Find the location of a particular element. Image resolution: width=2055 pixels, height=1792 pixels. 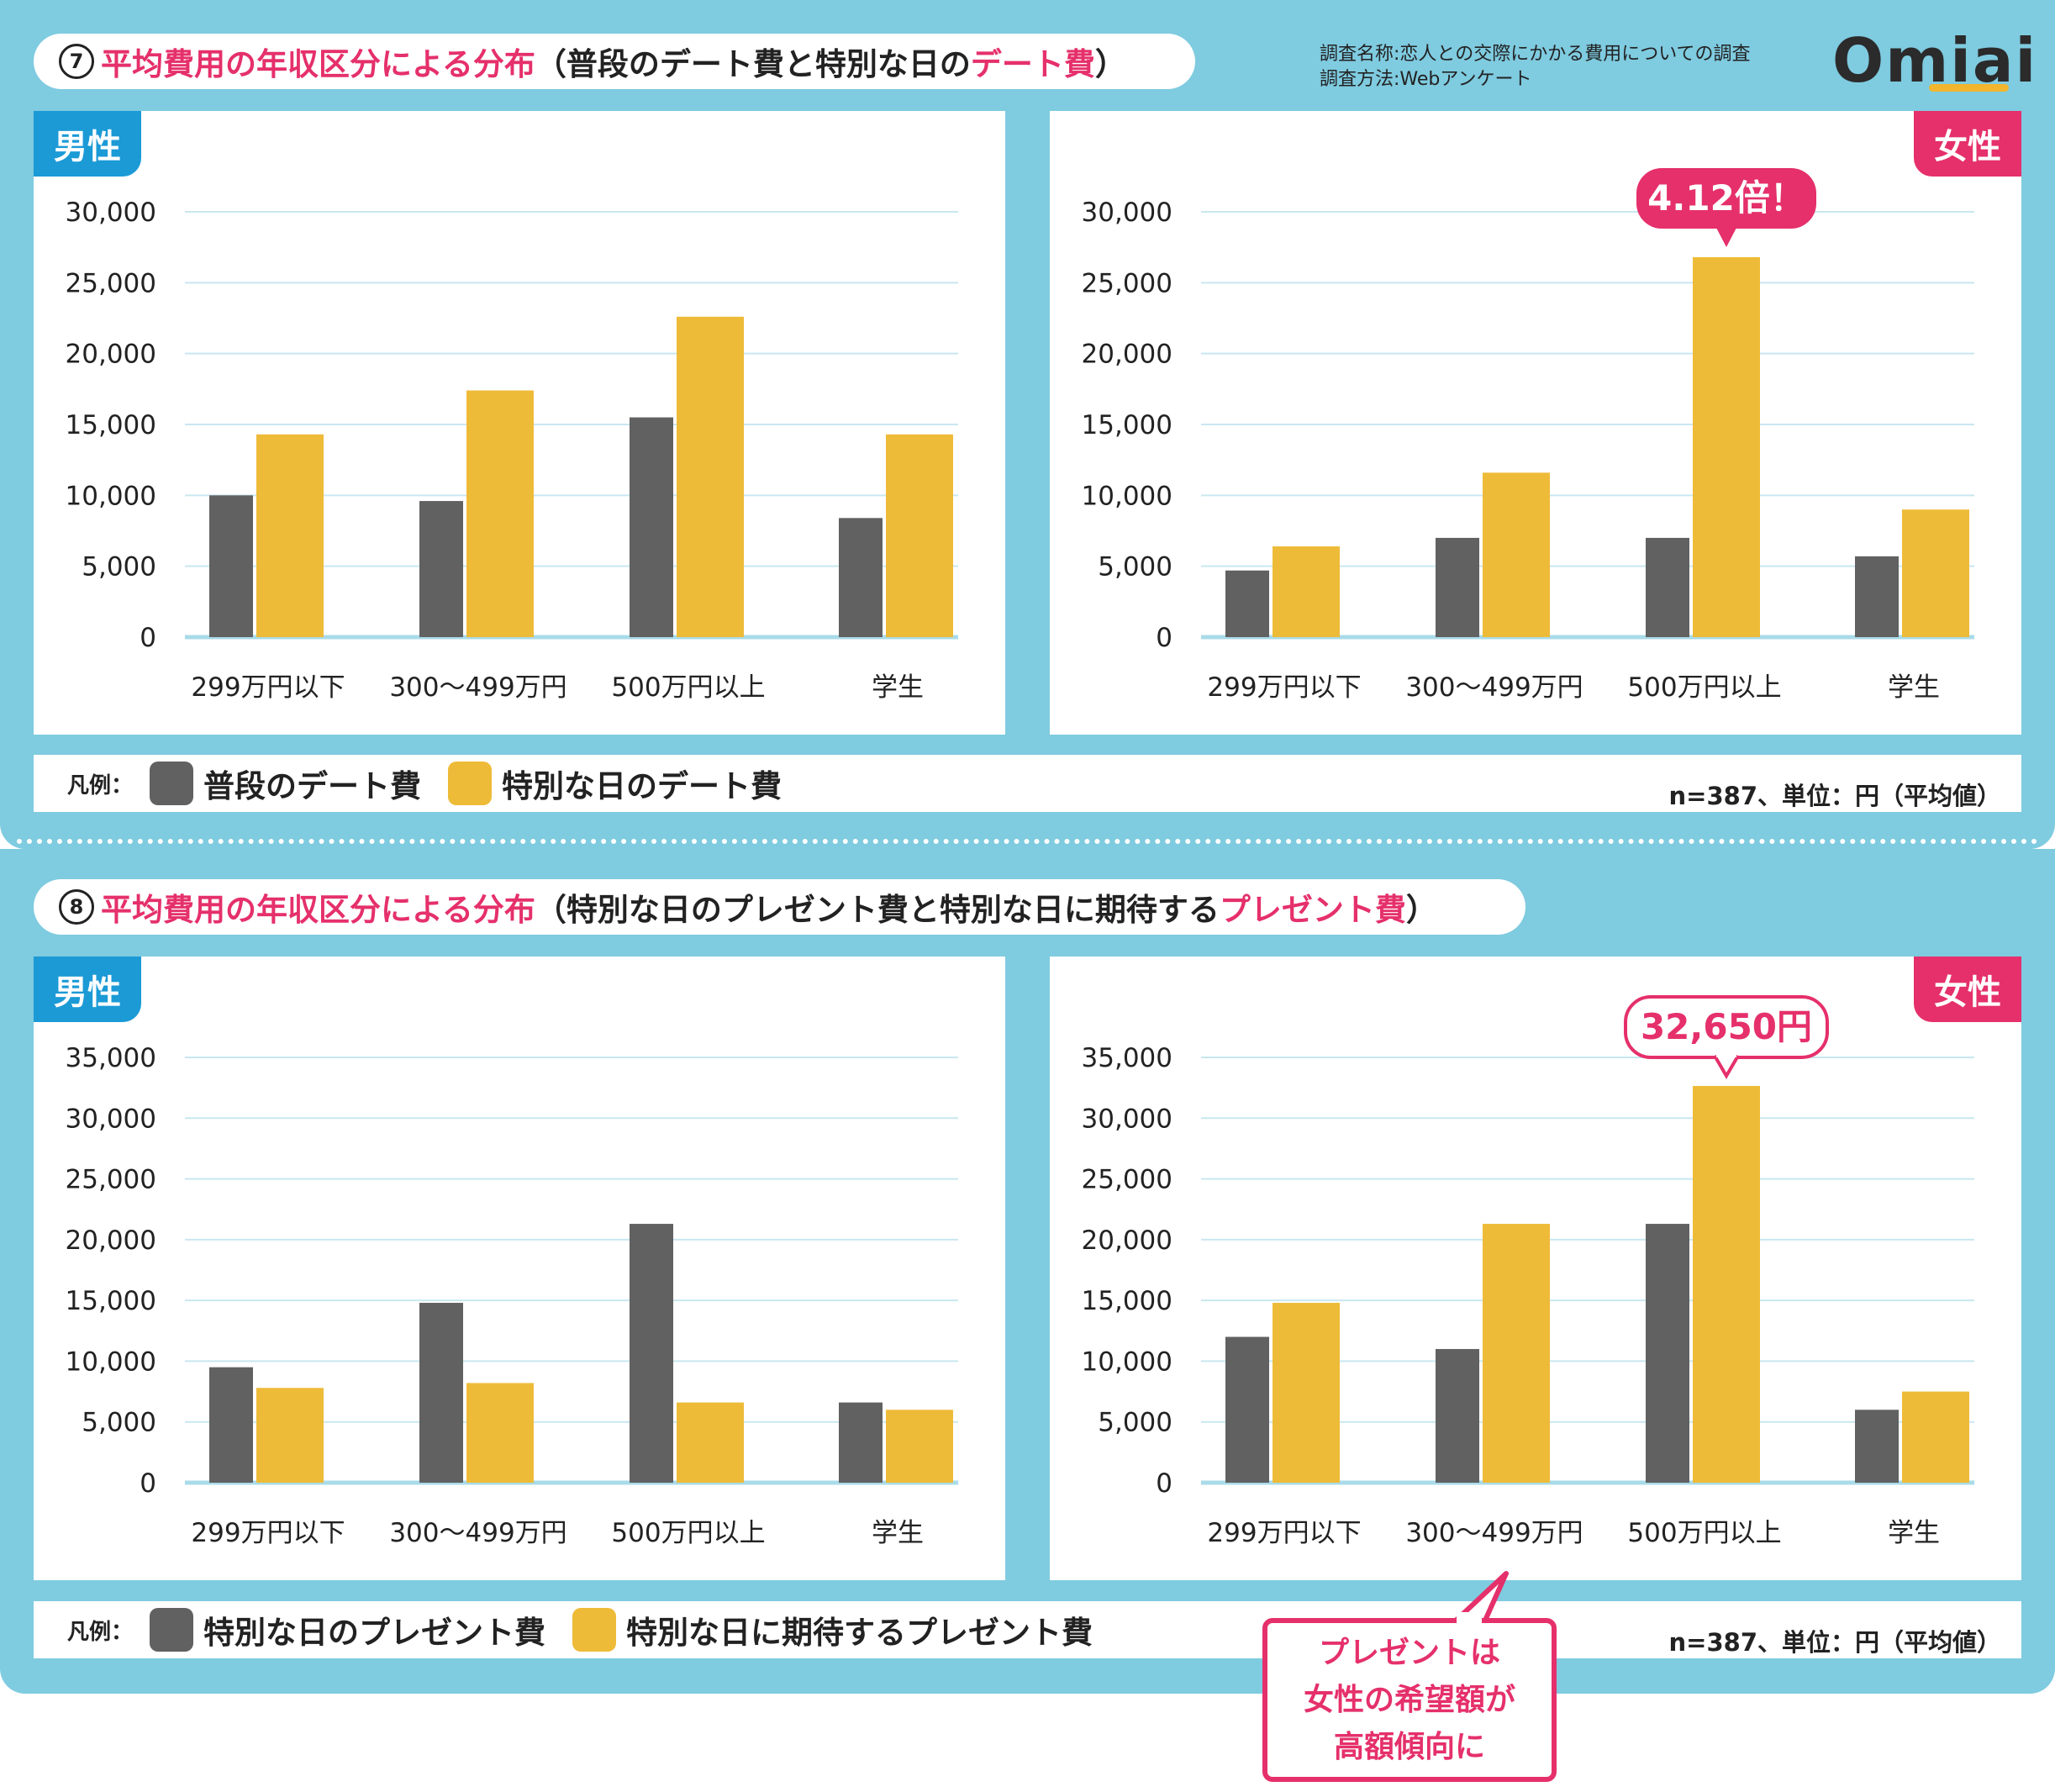

callout-line-1: プレゼントは is located at coordinates (1409, 1652).